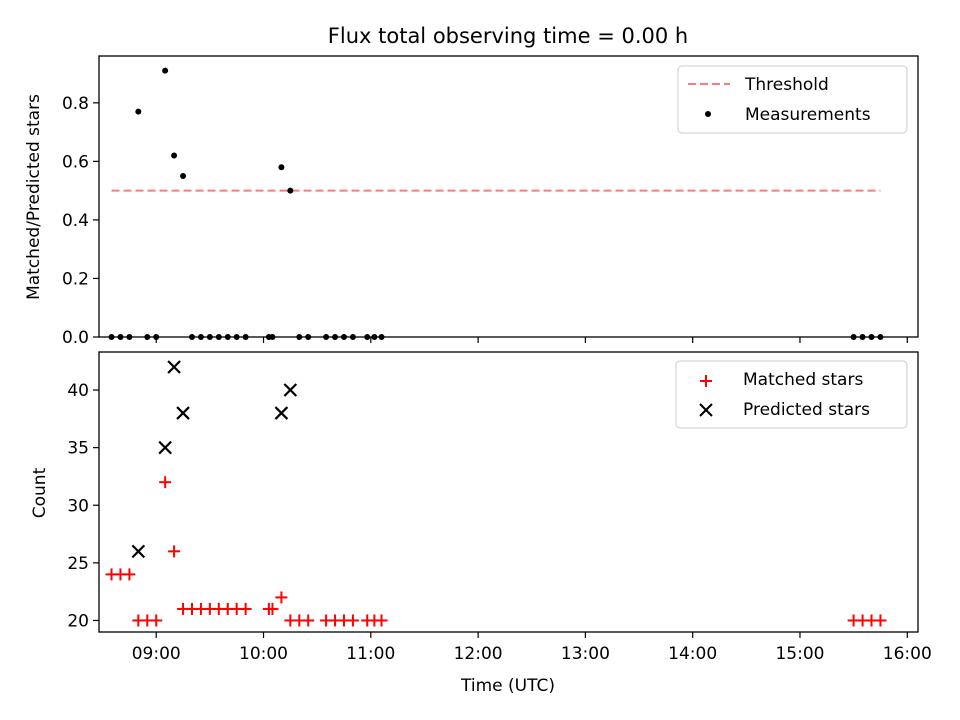  What do you see at coordinates (508, 36) in the screenshot?
I see `chart-title: Flux total observing time = 0.00 h` at bounding box center [508, 36].